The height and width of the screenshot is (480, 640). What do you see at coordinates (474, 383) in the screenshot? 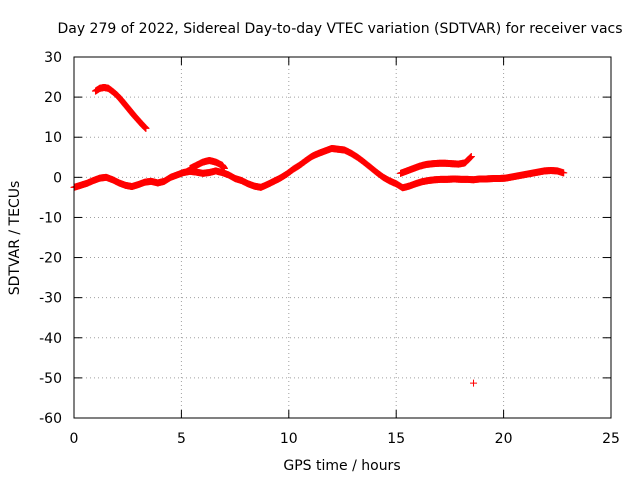
I see `data-point-outlier` at bounding box center [474, 383].